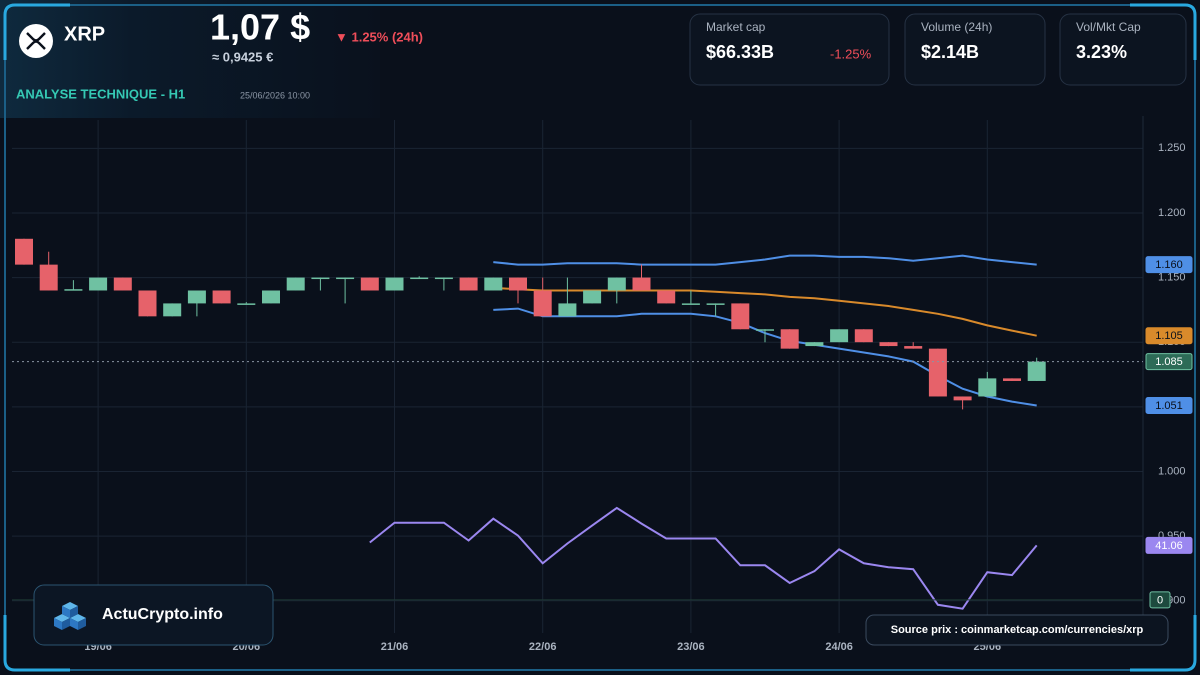 The image size is (1200, 675). I want to click on value-badge-label: 1.085, so click(1169, 362).